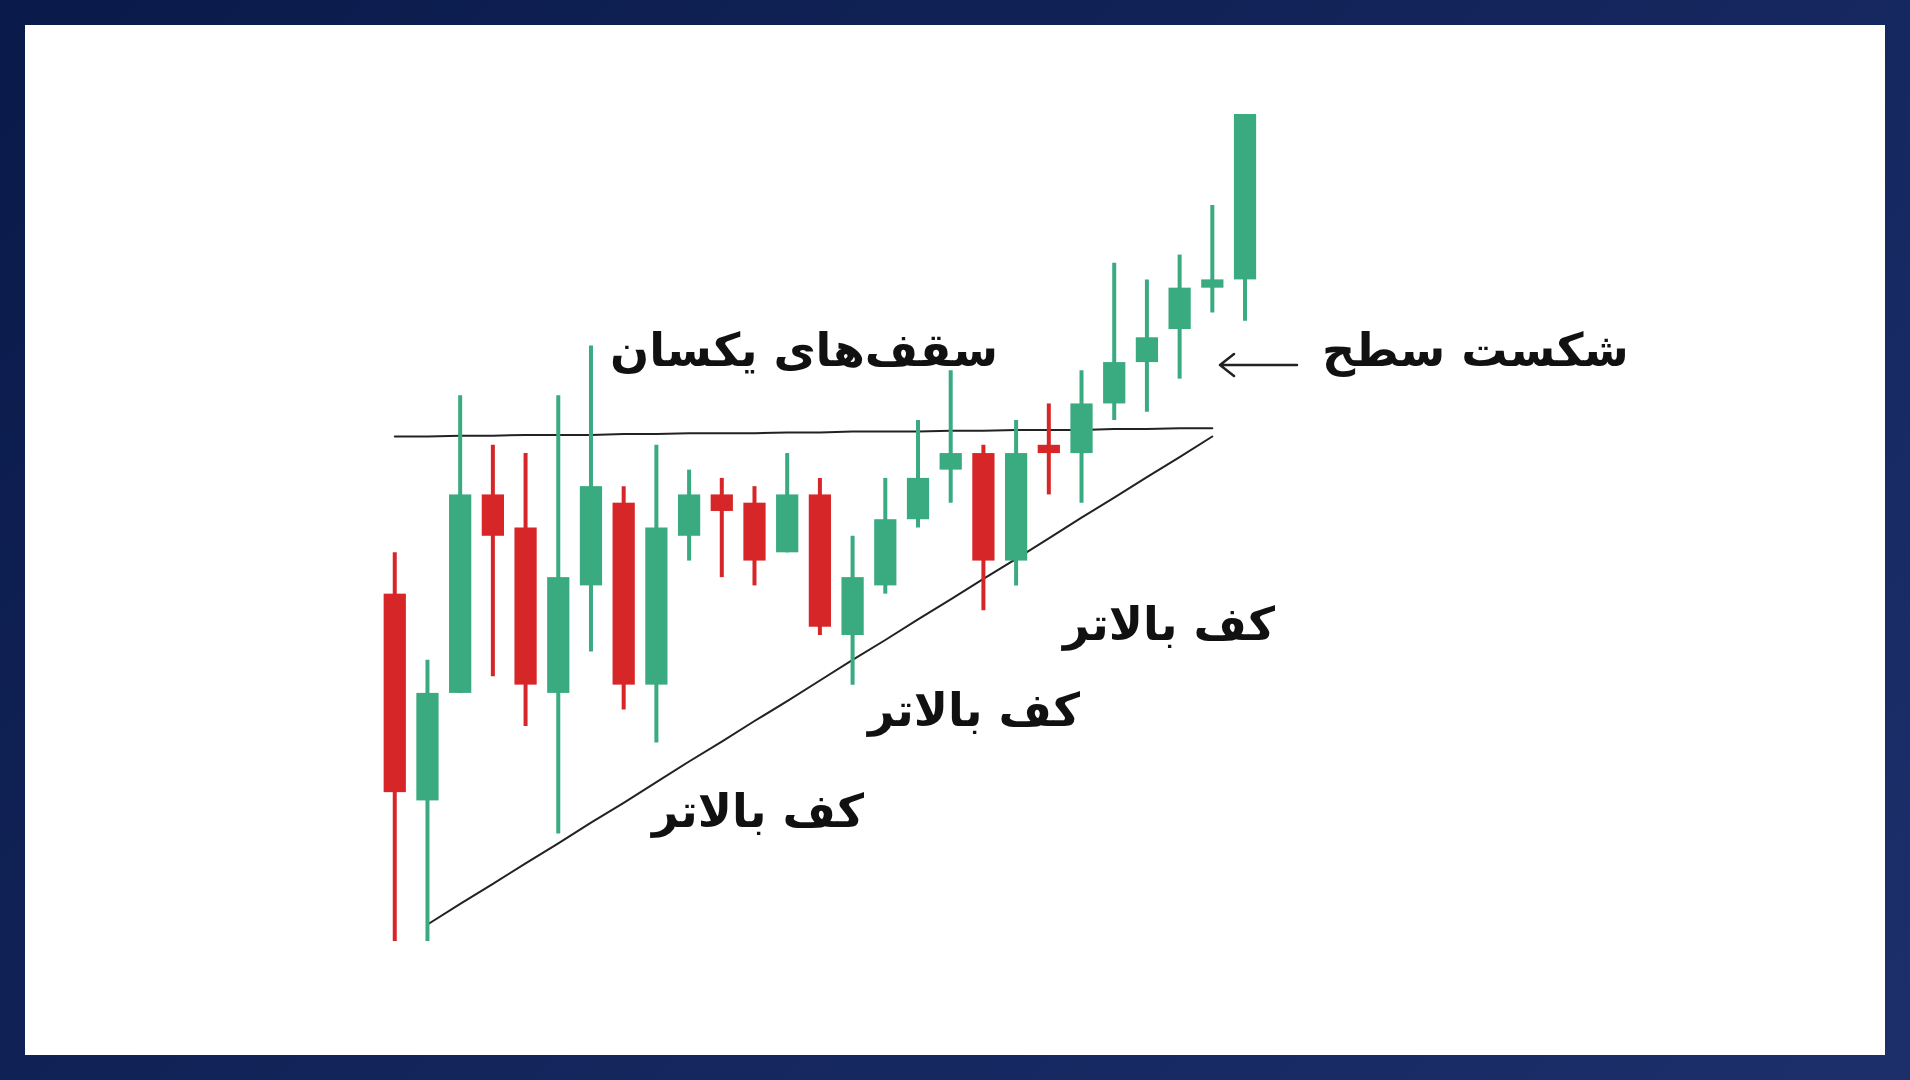 The width and height of the screenshot is (1910, 1080). What do you see at coordinates (1475, 349) in the screenshot?
I see `annotation: شکست سطح` at bounding box center [1475, 349].